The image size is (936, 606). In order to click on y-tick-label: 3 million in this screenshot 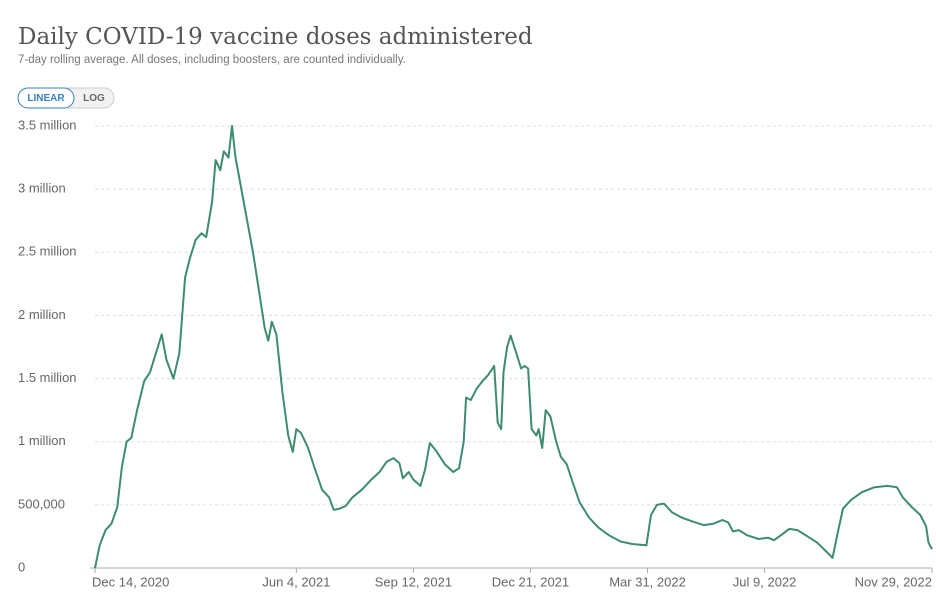, I will do `click(42, 188)`.